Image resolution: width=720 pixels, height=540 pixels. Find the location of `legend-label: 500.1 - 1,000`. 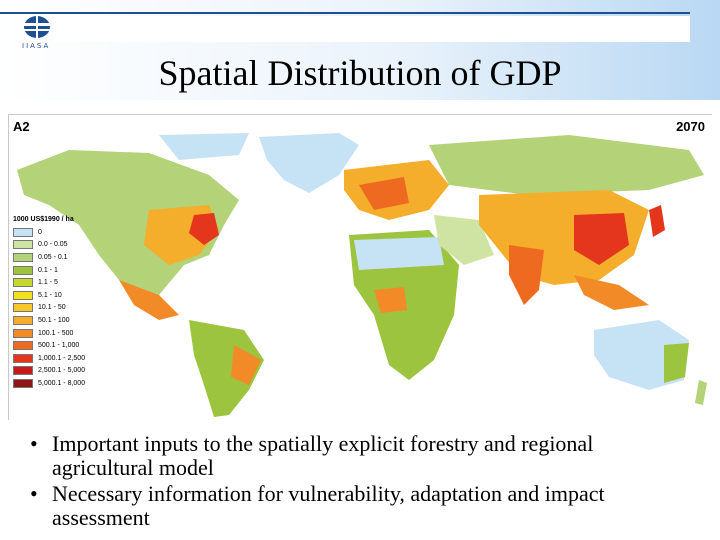

legend-label: 500.1 - 1,000 is located at coordinates (59, 346).